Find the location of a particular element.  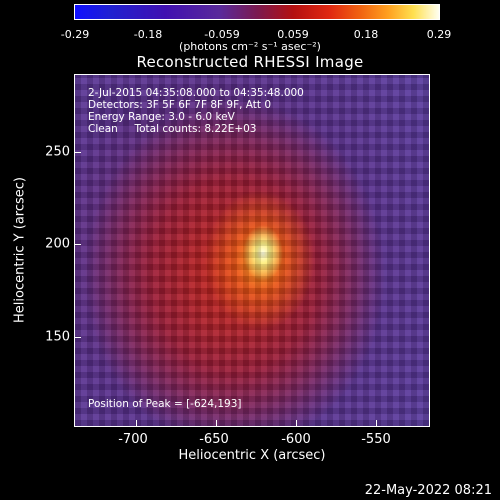

colorbar-tick: 0.18 is located at coordinates (366, 34).